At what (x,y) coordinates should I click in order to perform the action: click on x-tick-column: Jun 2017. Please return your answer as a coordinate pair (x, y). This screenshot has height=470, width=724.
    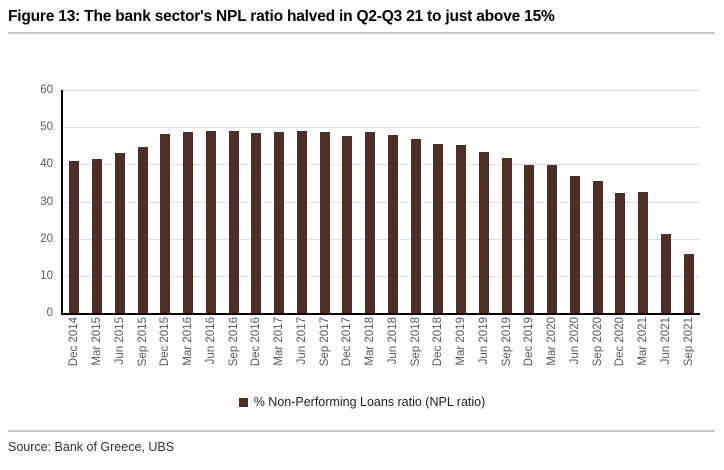
    Looking at the image, I should click on (302, 353).